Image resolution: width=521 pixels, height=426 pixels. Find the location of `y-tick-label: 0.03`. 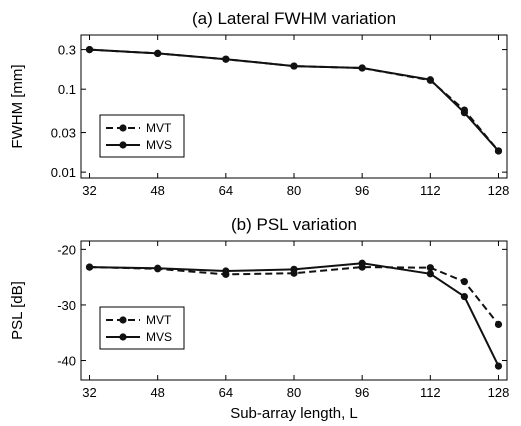

y-tick-label: 0.03 is located at coordinates (63, 133).